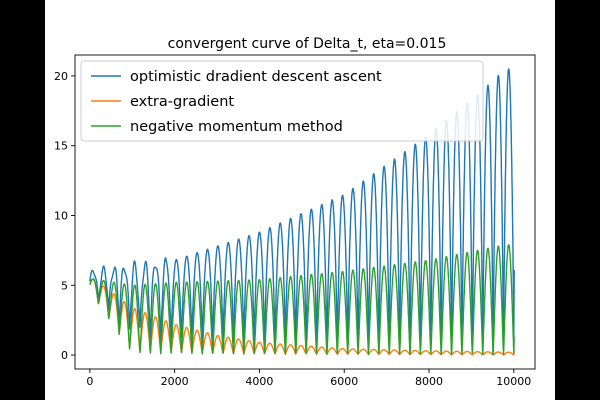  I want to click on x-tick-label: 10000, so click(513, 381).